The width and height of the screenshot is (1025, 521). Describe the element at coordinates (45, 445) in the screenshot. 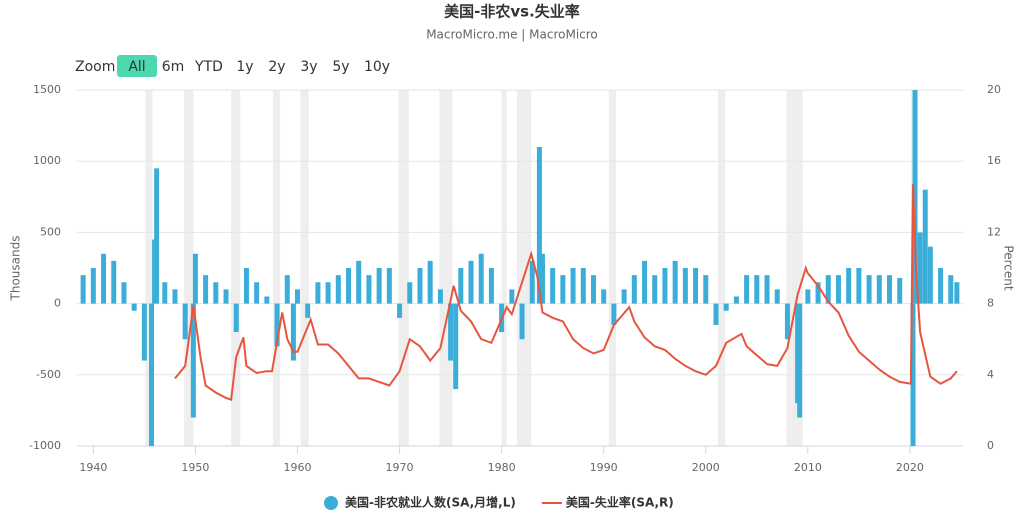

I see `y-tick-label: -1000` at that location.